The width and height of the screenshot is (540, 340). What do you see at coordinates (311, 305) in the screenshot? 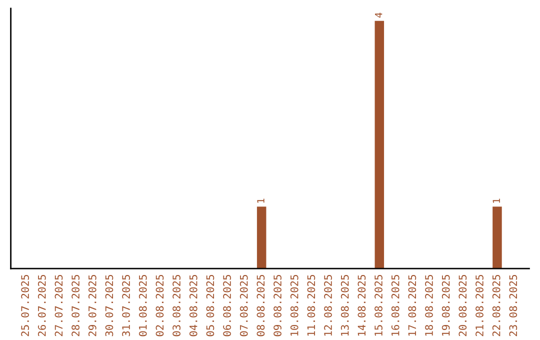
I see `x-tick-label: 11.08.2025` at bounding box center [311, 305].